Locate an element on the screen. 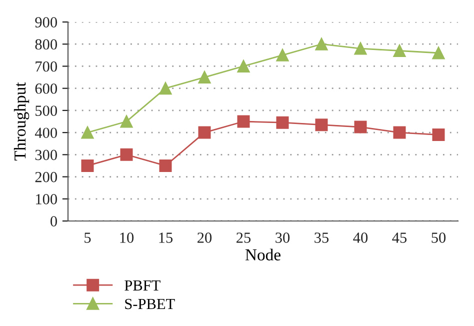 The width and height of the screenshot is (474, 326). x-tick-label: 45 is located at coordinates (399, 237).